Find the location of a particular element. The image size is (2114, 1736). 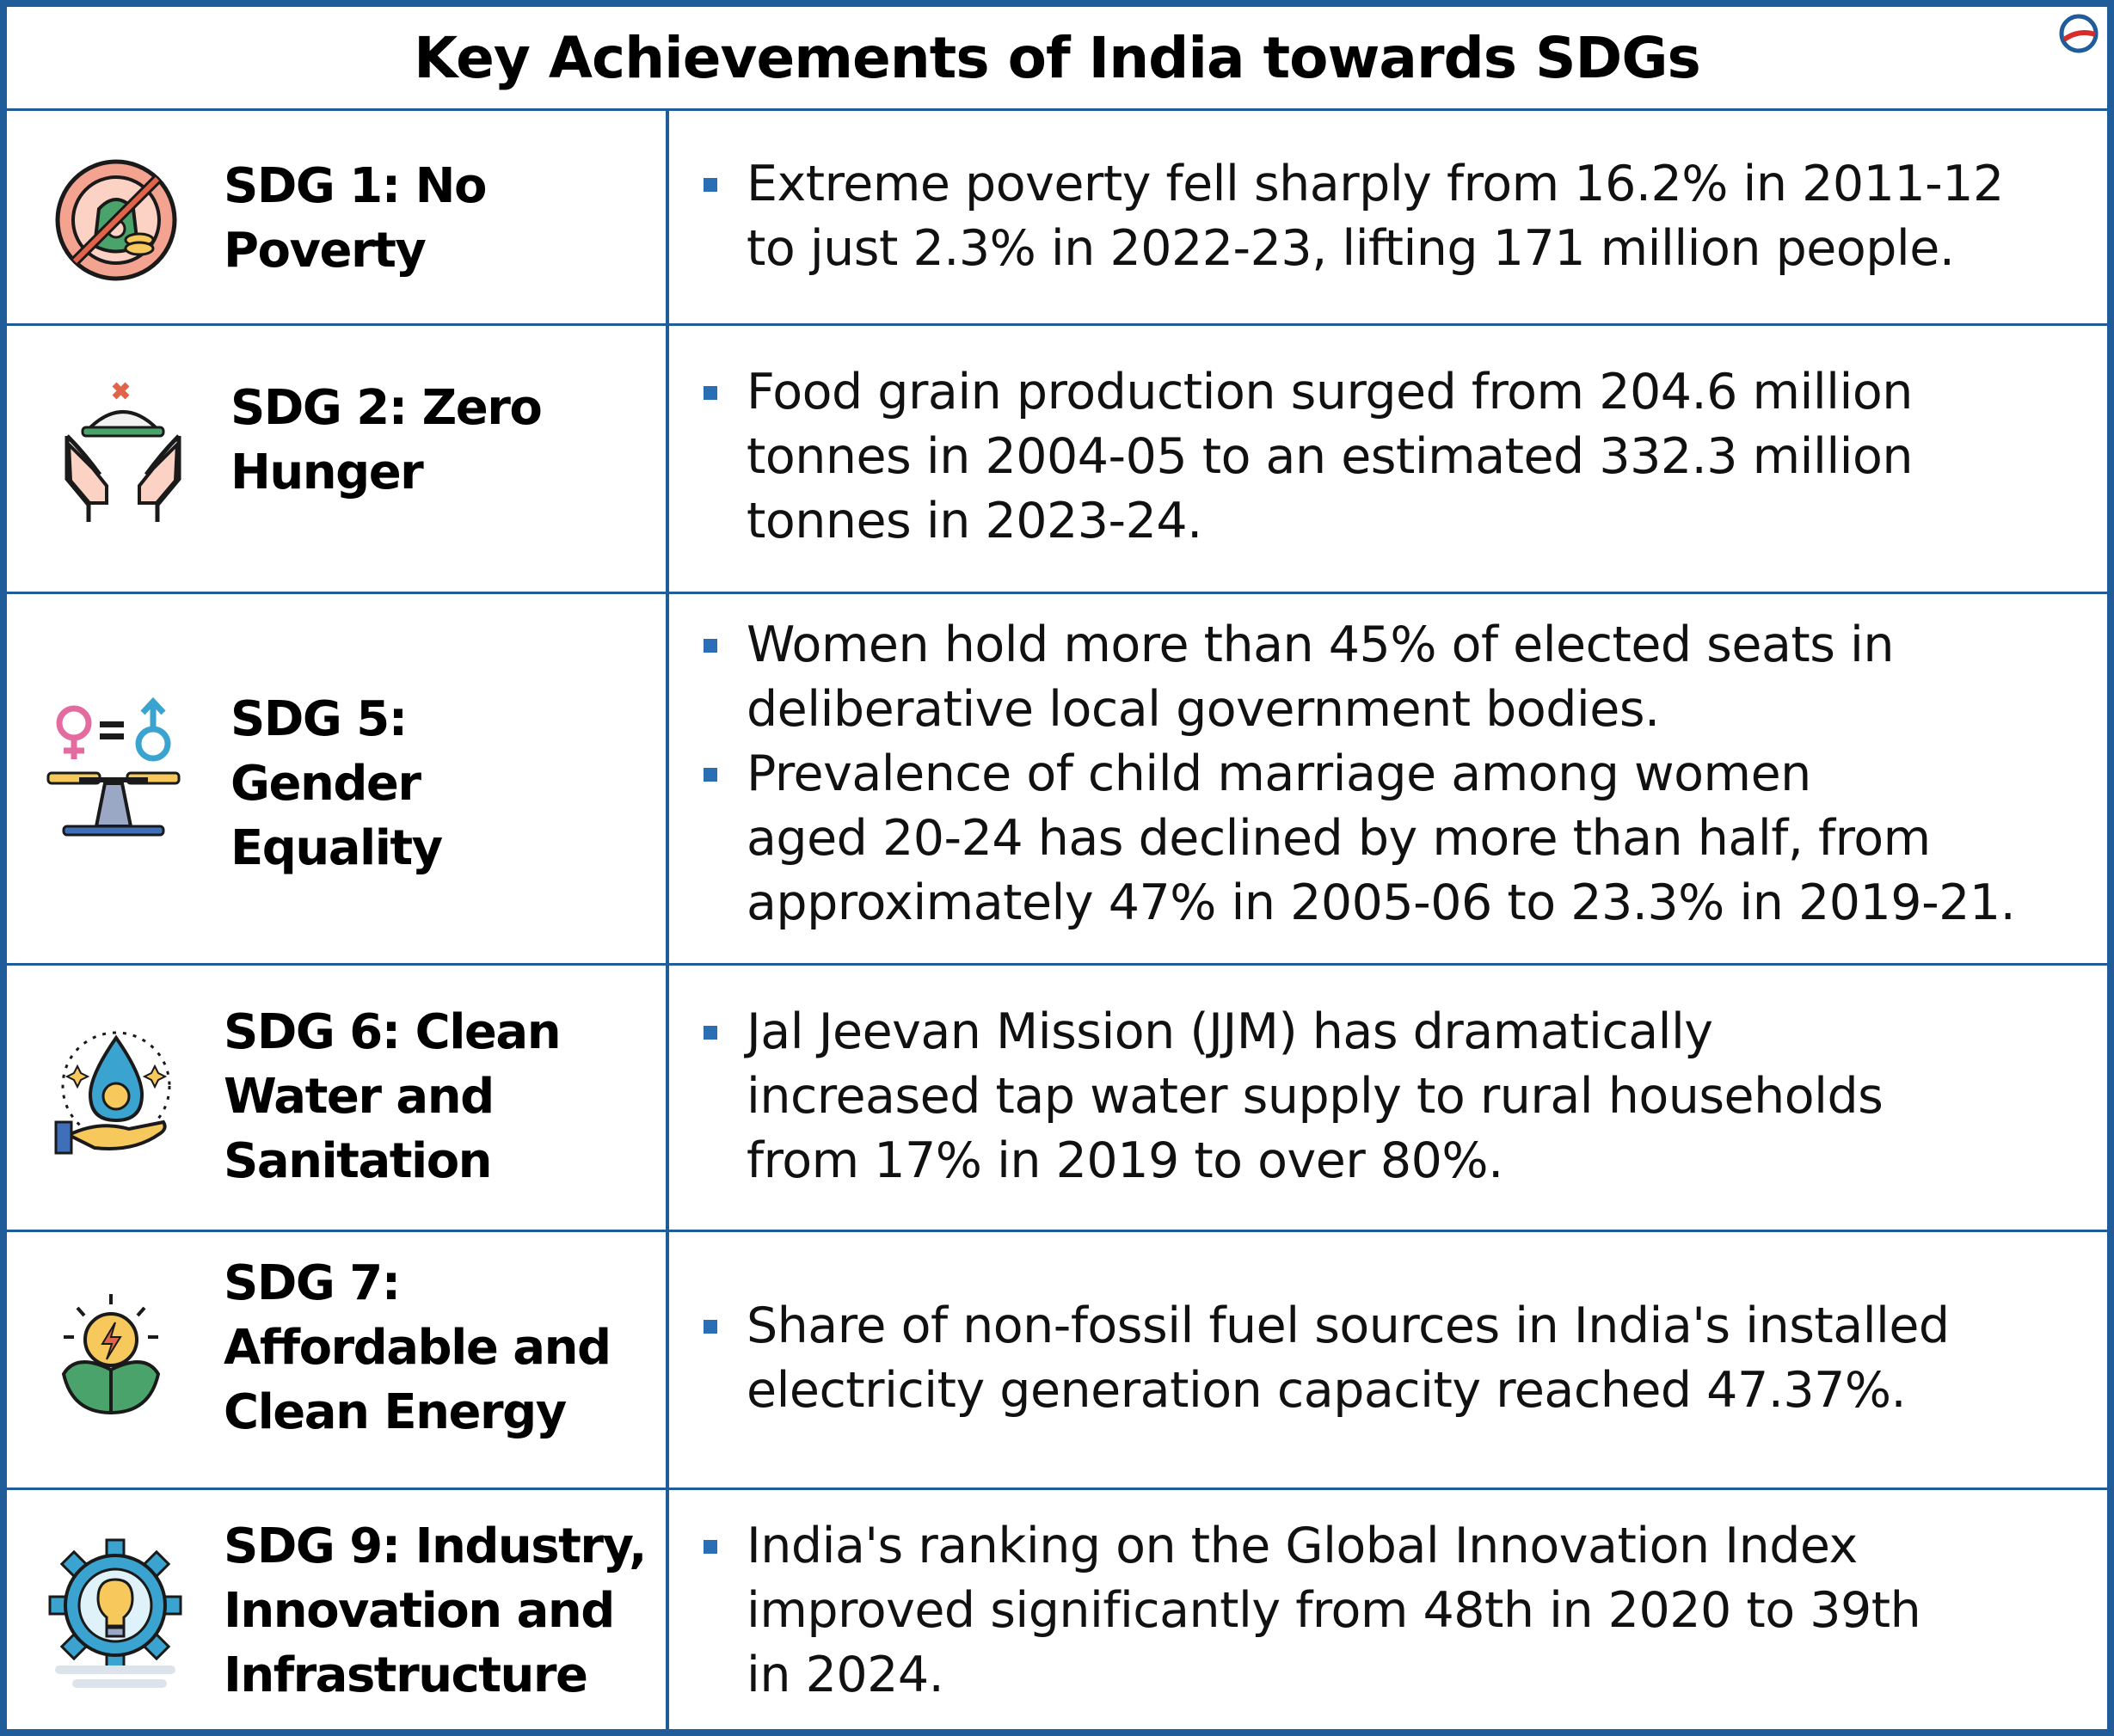

zero-hunger-icon is located at coordinates (123, 452).